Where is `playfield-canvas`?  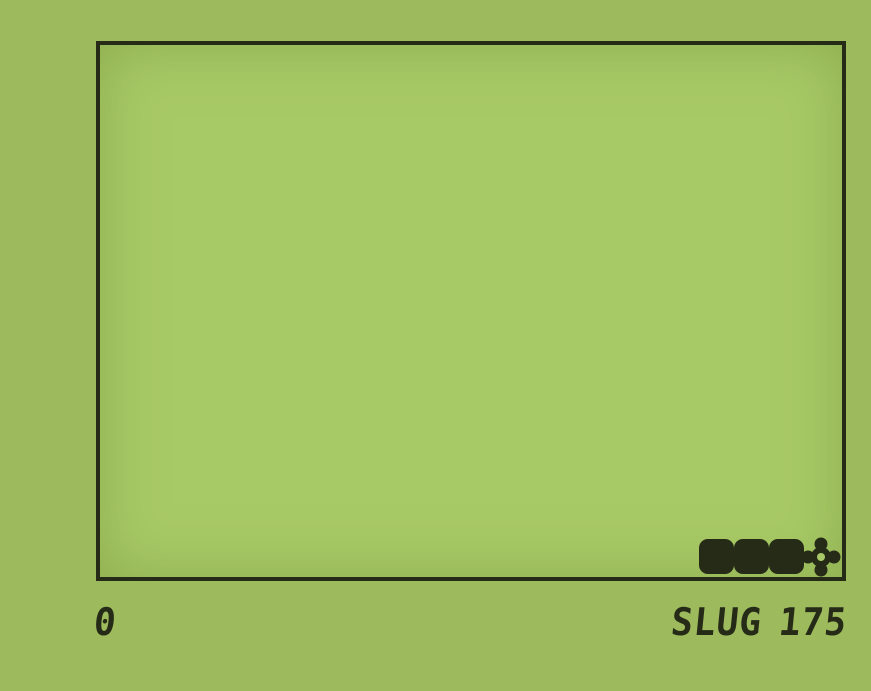 playfield-canvas is located at coordinates (770, 557).